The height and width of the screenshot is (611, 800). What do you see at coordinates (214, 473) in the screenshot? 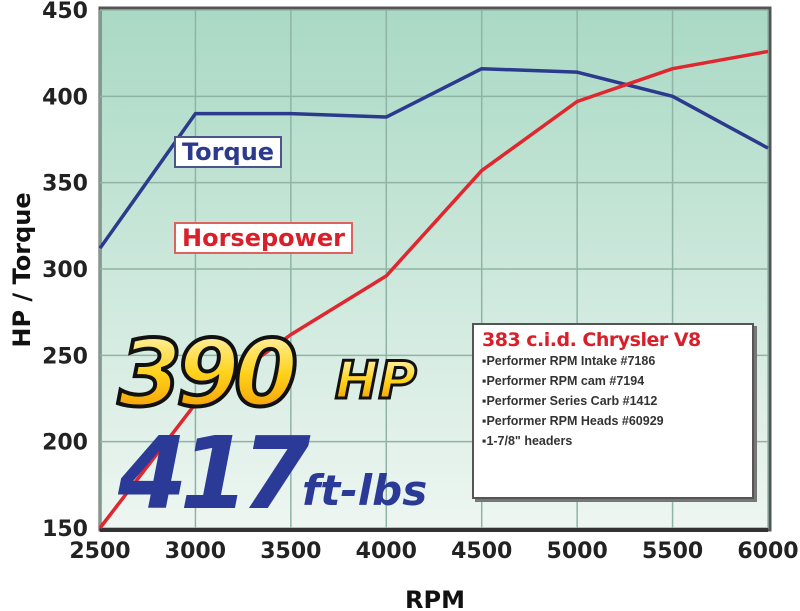
I see `torque-headline-value: 417` at bounding box center [214, 473].